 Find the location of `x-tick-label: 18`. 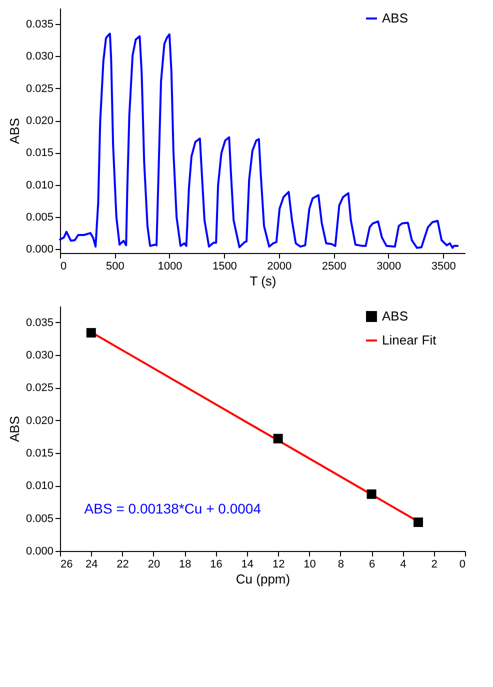

x-tick-label: 18 is located at coordinates (185, 564).